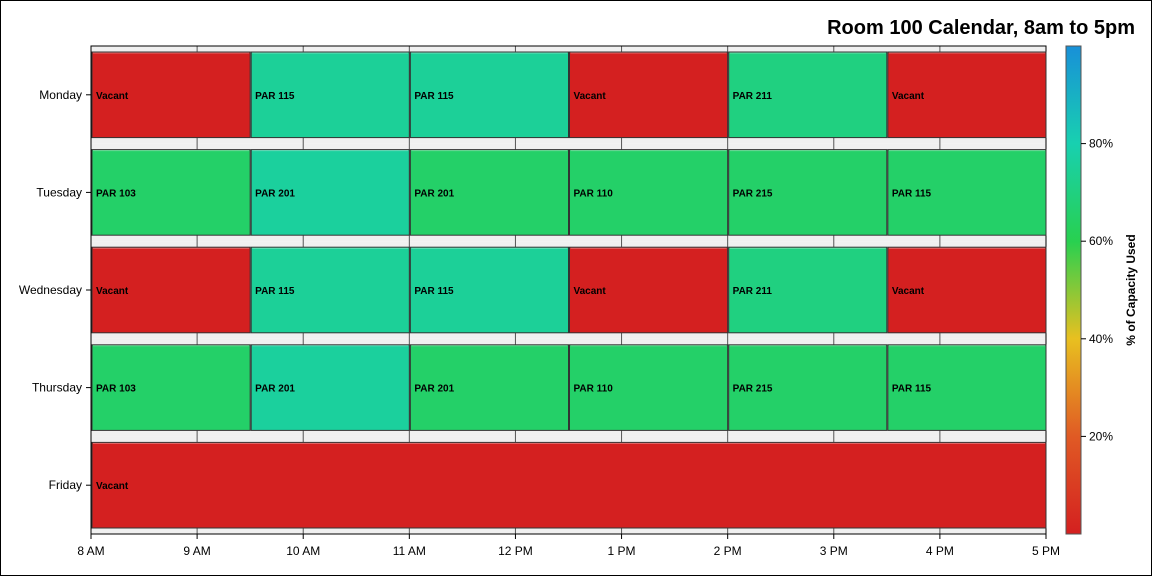 The height and width of the screenshot is (576, 1152). I want to click on x-tick-label: 10 AM, so click(303, 551).